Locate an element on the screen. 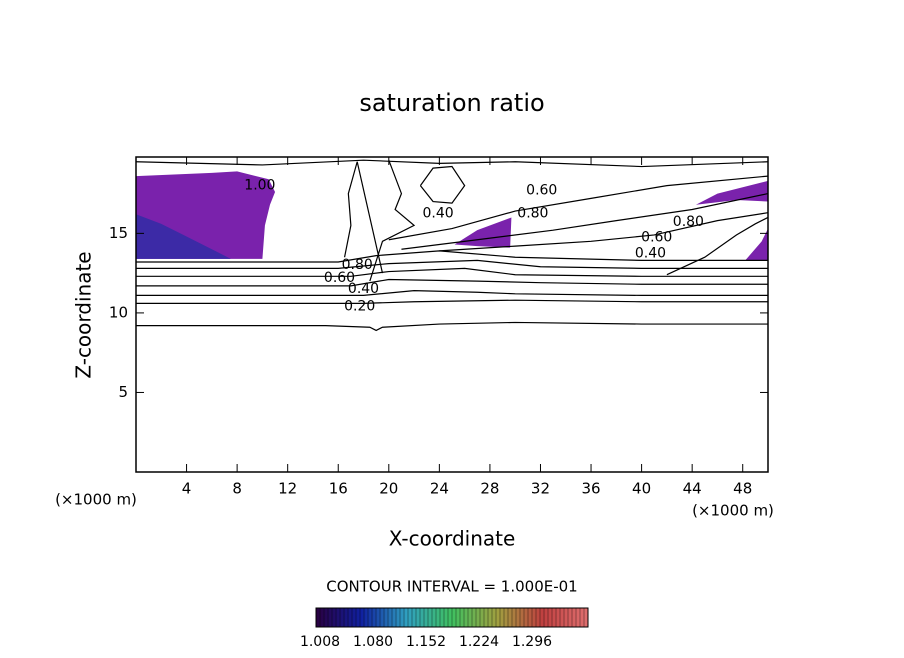 Image resolution: width=904 pixels, height=658 pixels. x-tick-label: 28 is located at coordinates (489, 489).